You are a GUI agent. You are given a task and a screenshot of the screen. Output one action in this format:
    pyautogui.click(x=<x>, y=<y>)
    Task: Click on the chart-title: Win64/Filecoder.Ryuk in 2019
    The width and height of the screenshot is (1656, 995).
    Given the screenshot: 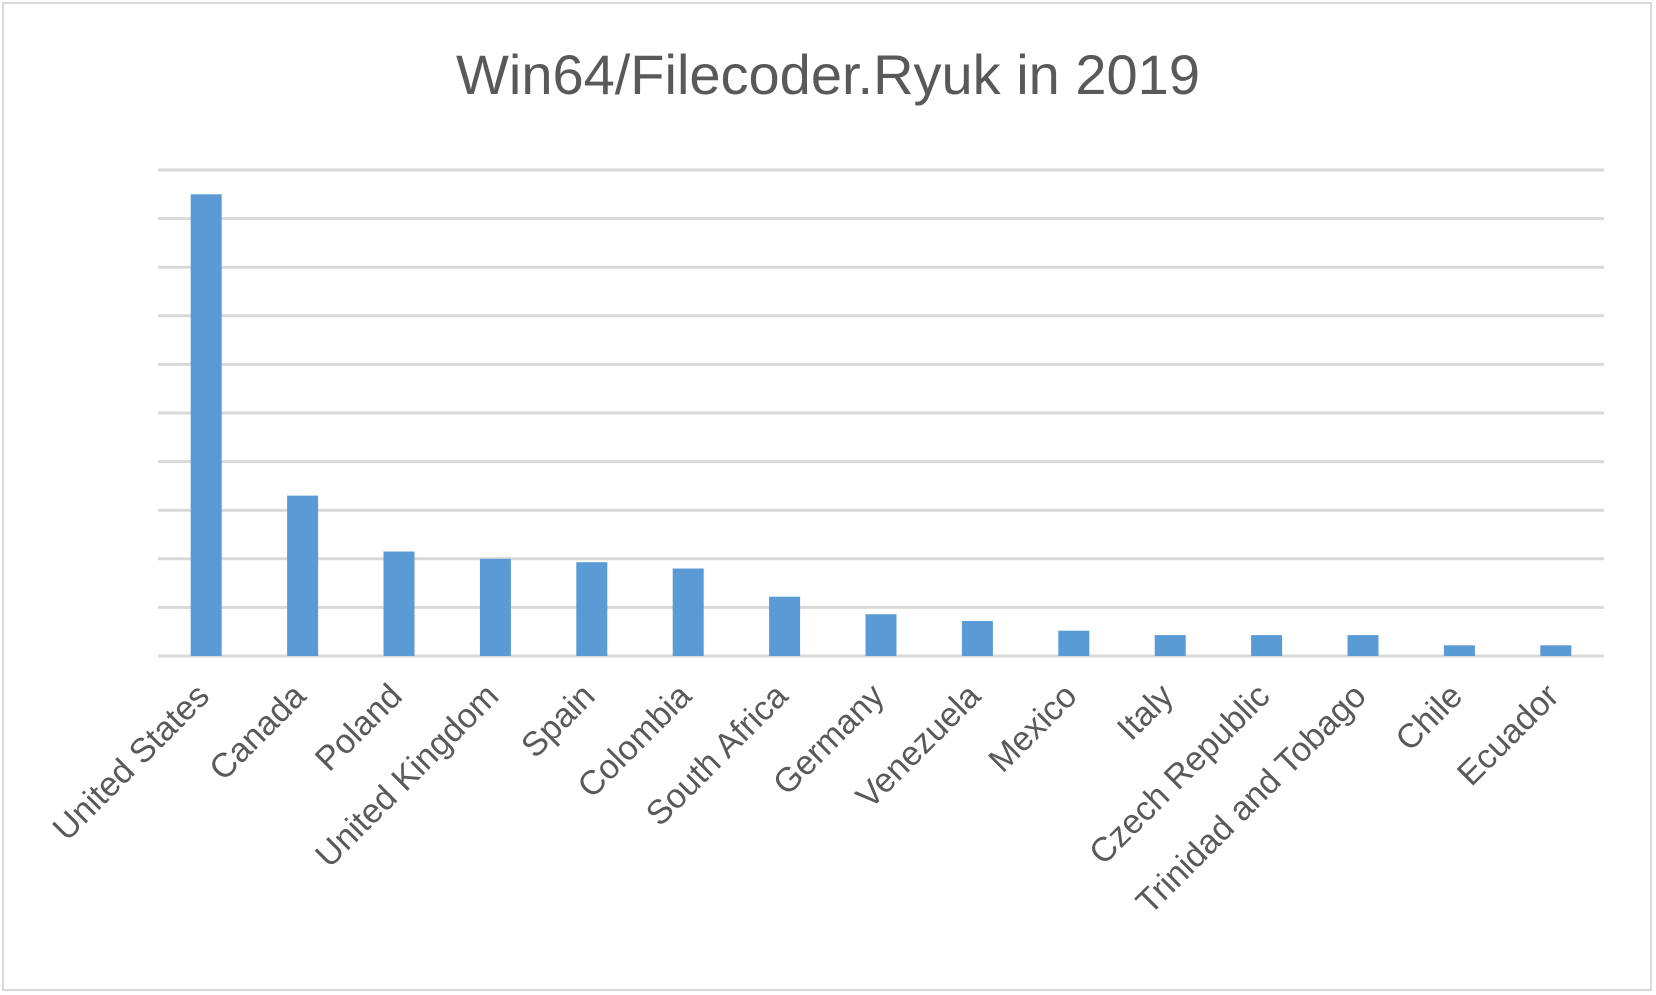 What is the action you would take?
    pyautogui.click(x=828, y=74)
    